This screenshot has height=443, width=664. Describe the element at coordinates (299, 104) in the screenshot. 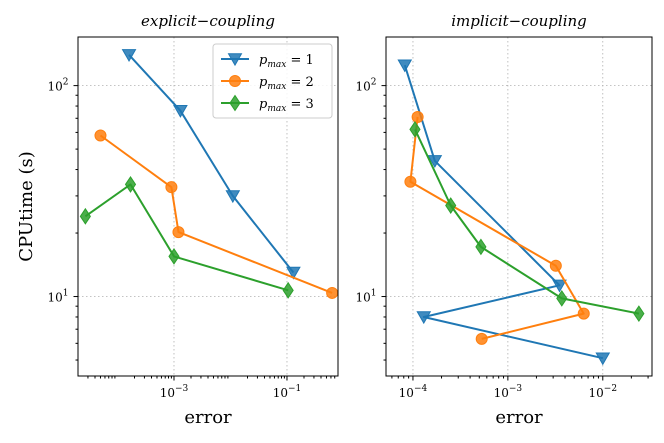

I see `legend-label-eq: = 3` at that location.